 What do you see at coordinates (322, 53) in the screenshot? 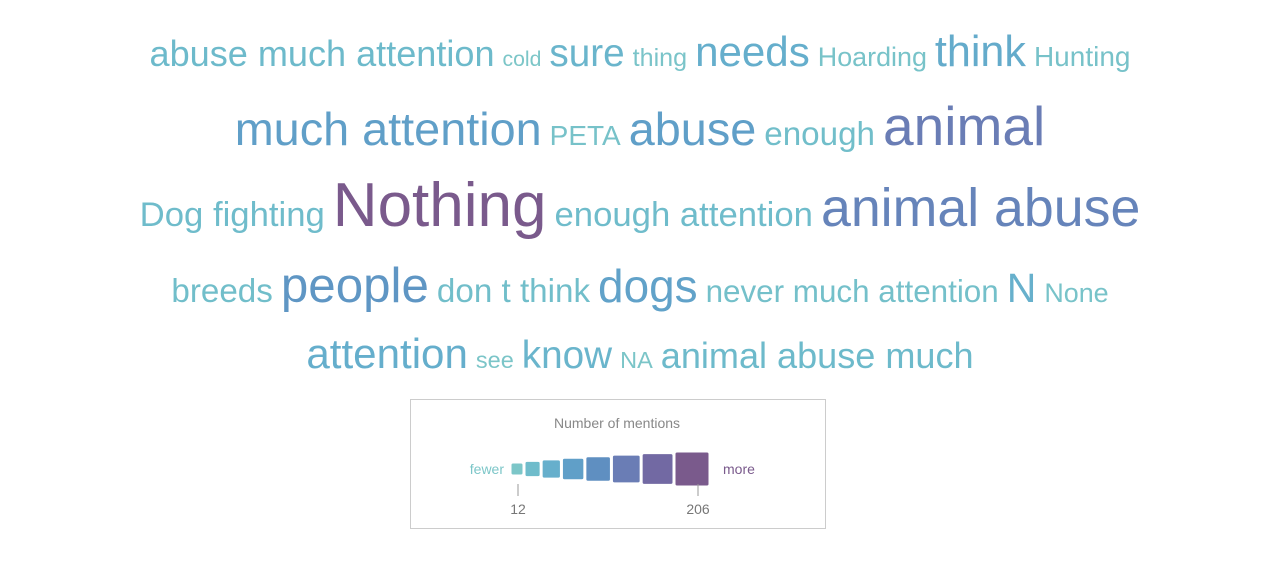
I see `word: abuse much attention` at bounding box center [322, 53].